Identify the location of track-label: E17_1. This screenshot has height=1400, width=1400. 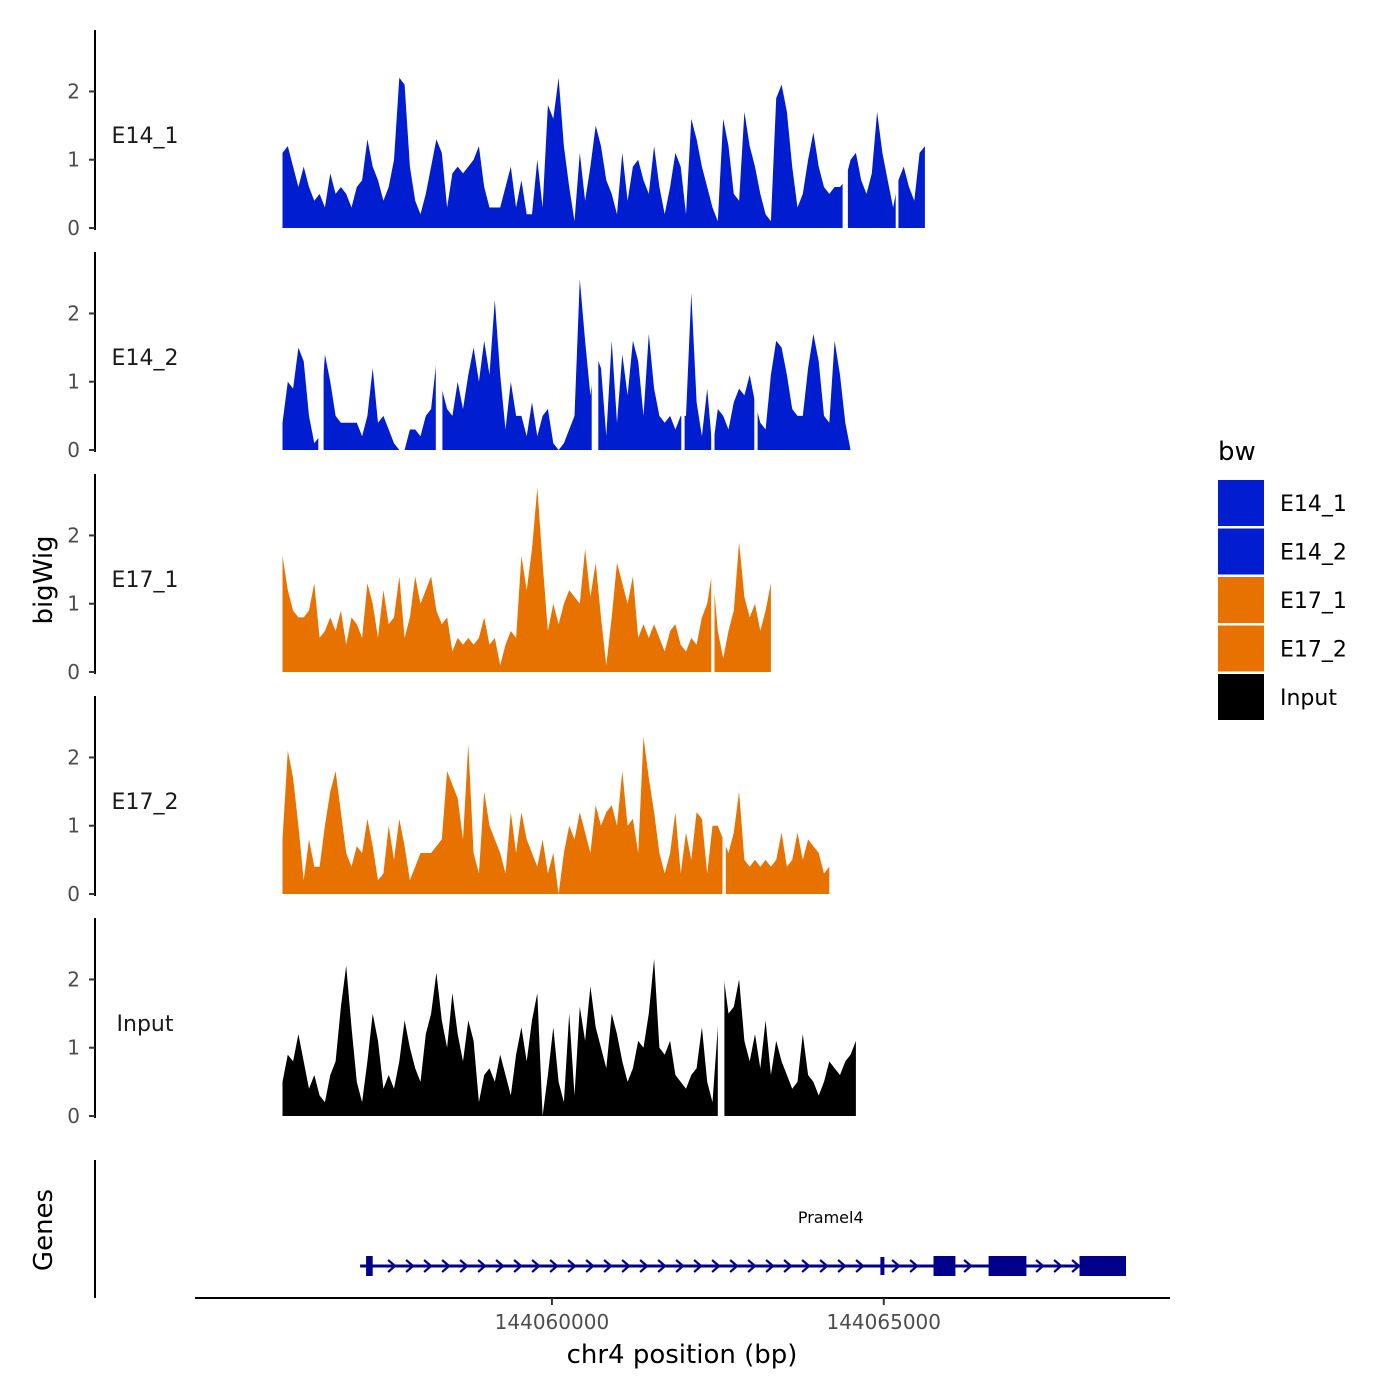
(145, 580).